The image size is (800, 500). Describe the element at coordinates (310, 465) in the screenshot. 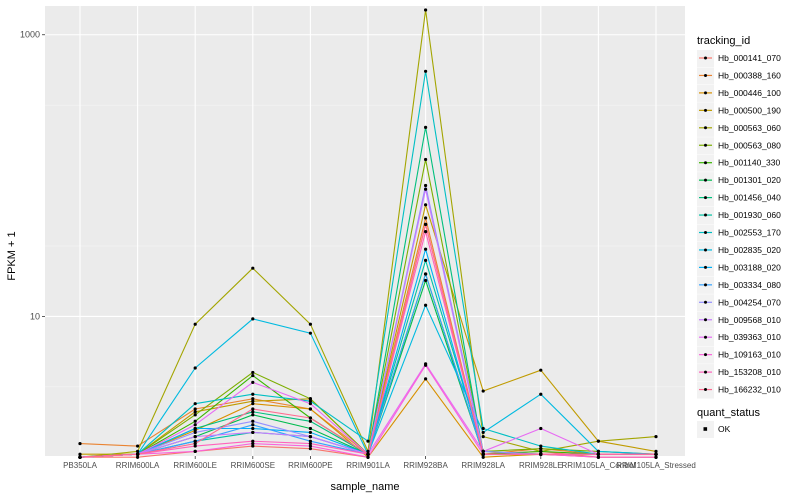

I see `x-tick-label: RRIM600PE` at that location.